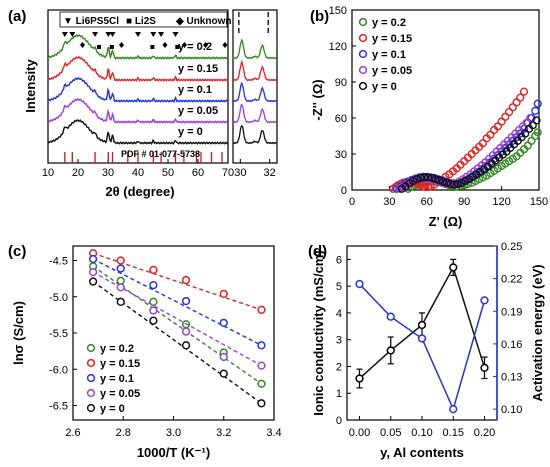 Image resolution: width=550 pixels, height=467 pixels. I want to click on x-tick-label-a: 20, so click(78, 173).